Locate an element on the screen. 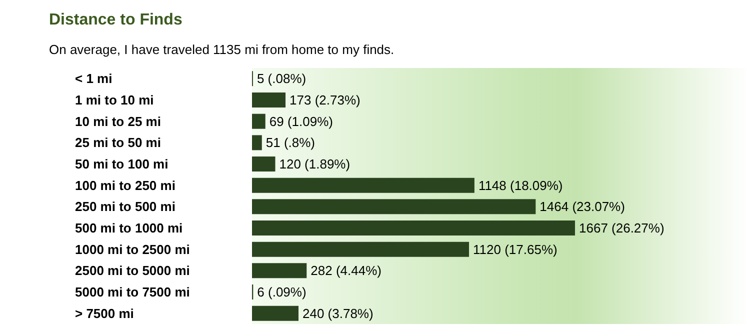  y-tick-label: 500 mi to 1000 mi is located at coordinates (129, 228).